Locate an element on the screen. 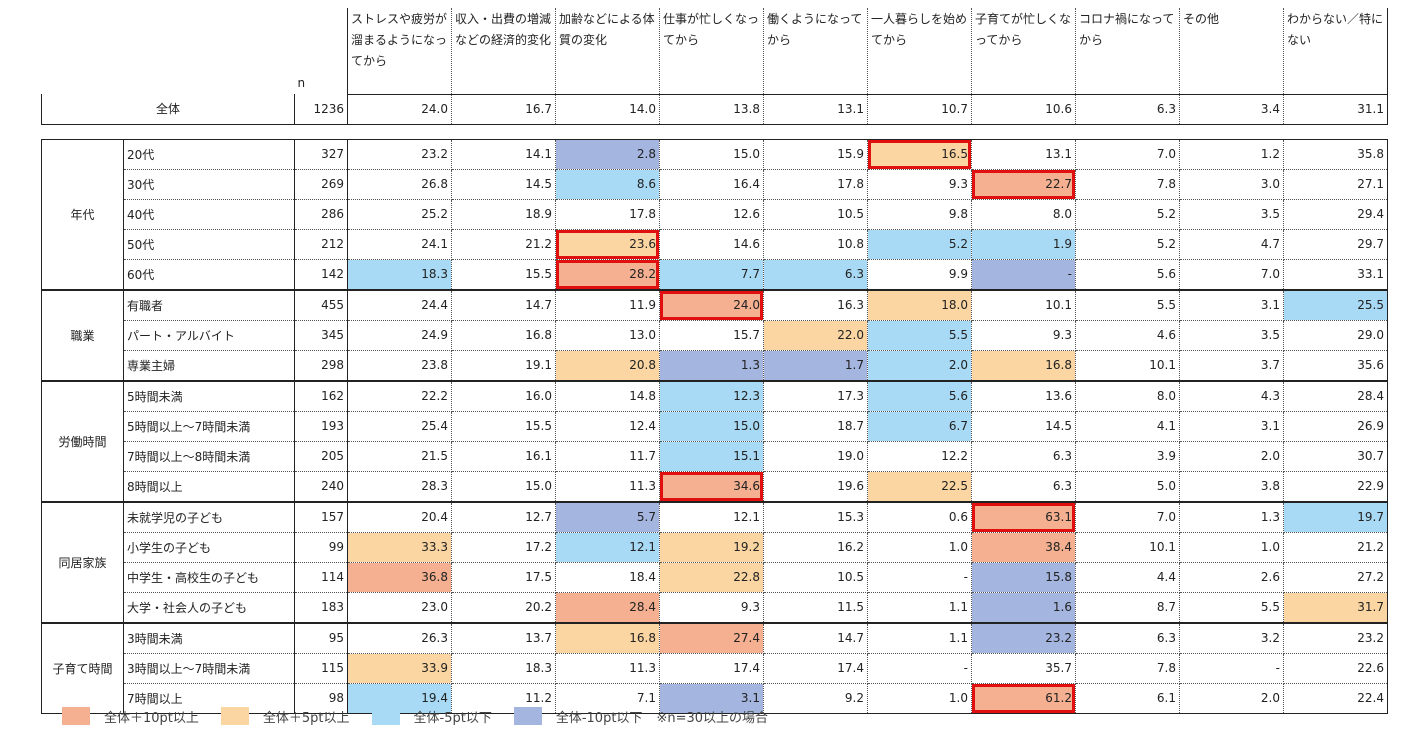  value-cell: 4.4 is located at coordinates (1127, 577).